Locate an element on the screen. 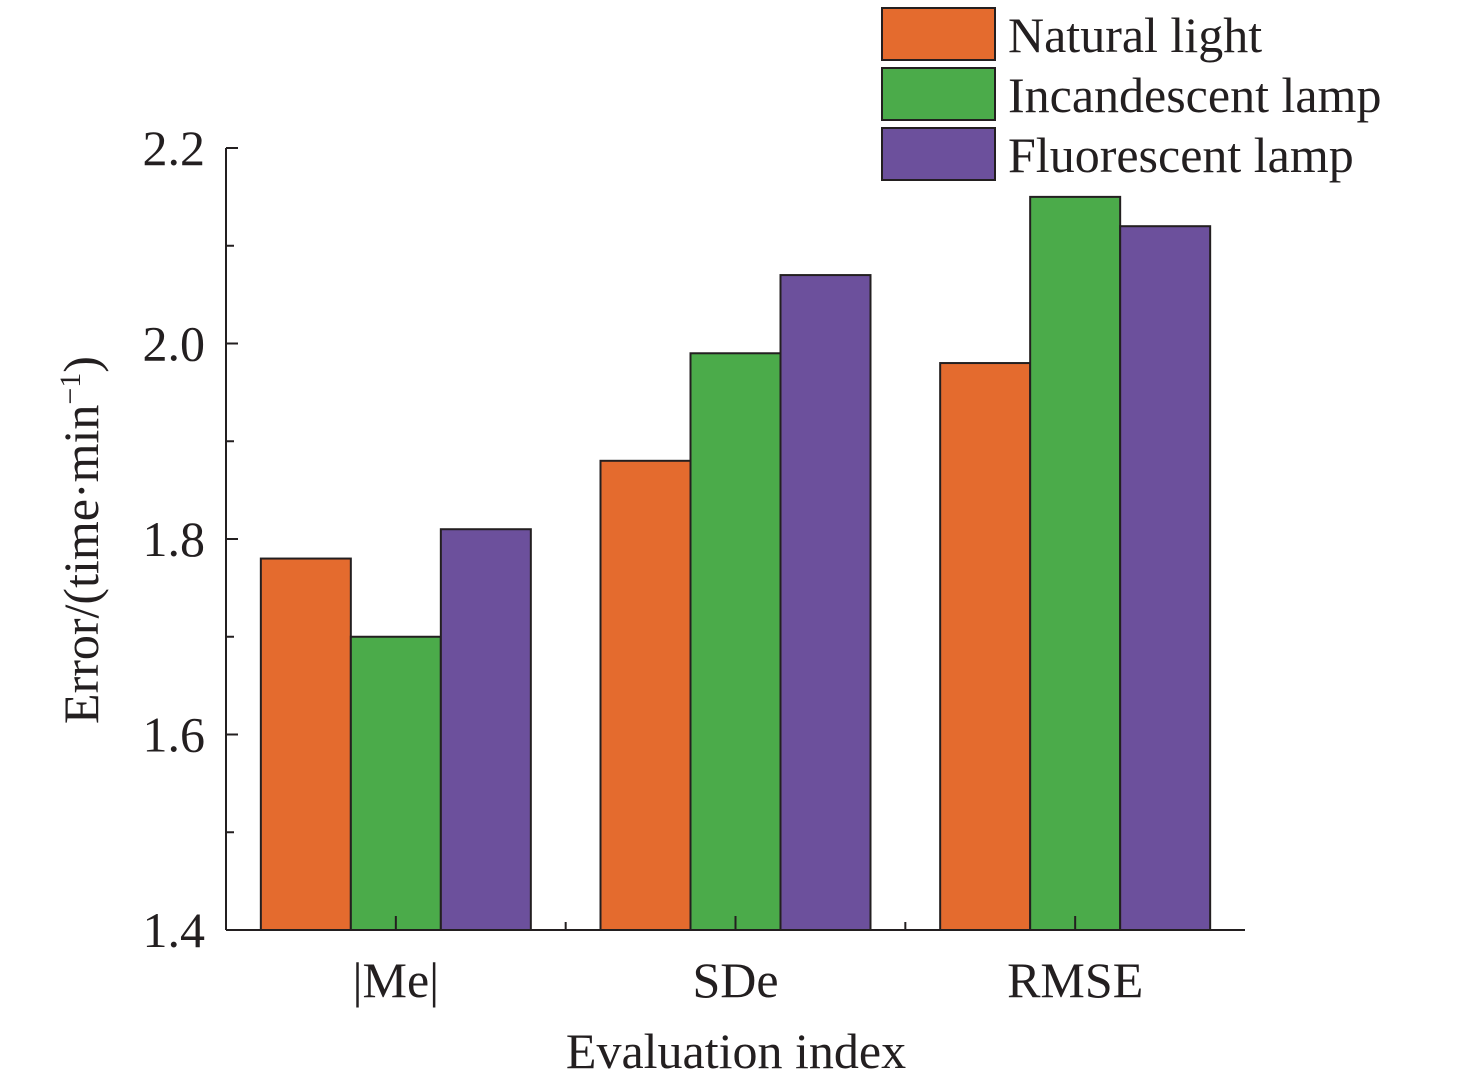 This screenshot has width=1476, height=1089. legend-label-1: Natural light is located at coordinates (1135, 35).